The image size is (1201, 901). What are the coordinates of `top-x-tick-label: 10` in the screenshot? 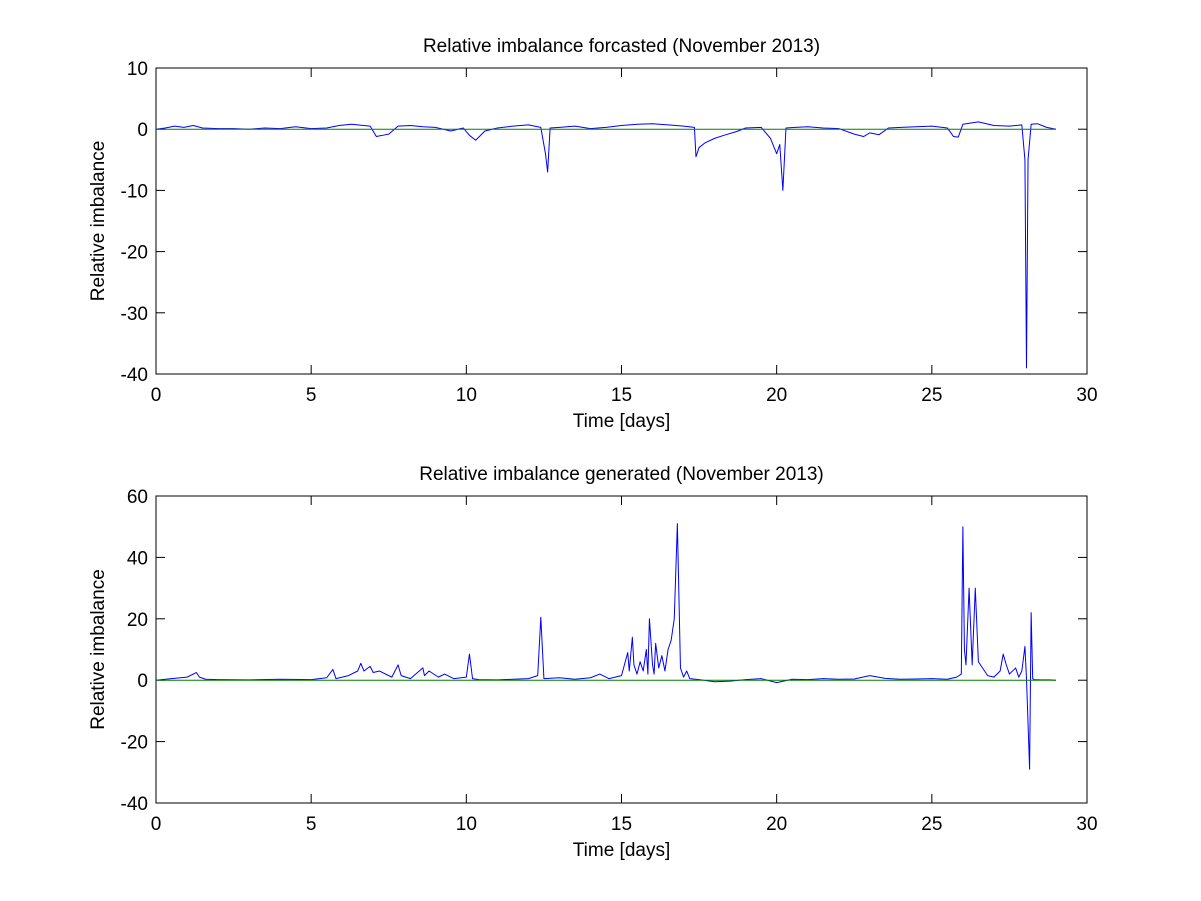 It's located at (466, 395).